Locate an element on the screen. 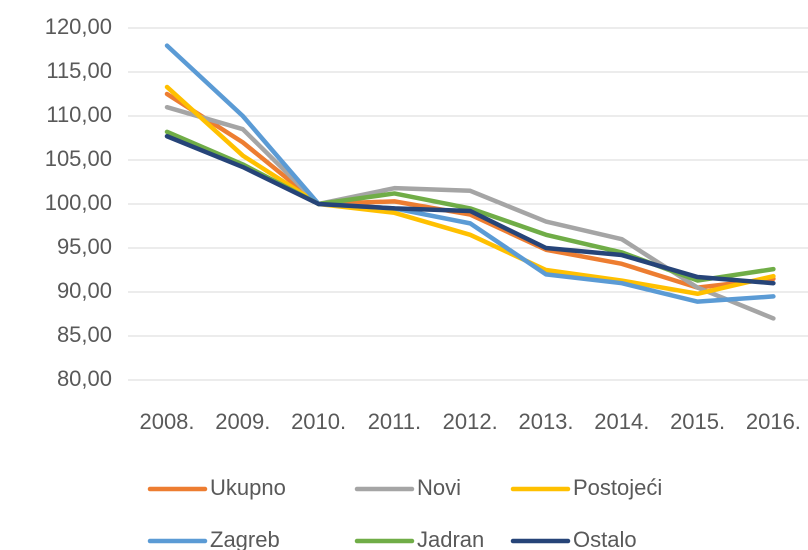  legend-label: Postojeći is located at coordinates (617, 487).